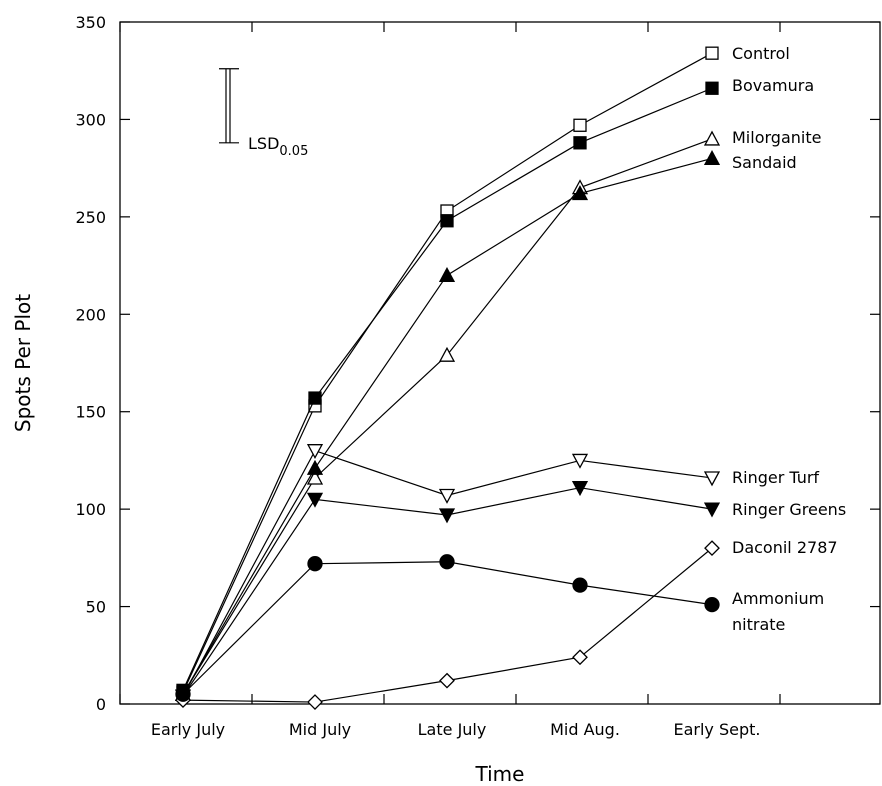 Image resolution: width=882 pixels, height=786 pixels. I want to click on series-label: Bovamura, so click(773, 85).